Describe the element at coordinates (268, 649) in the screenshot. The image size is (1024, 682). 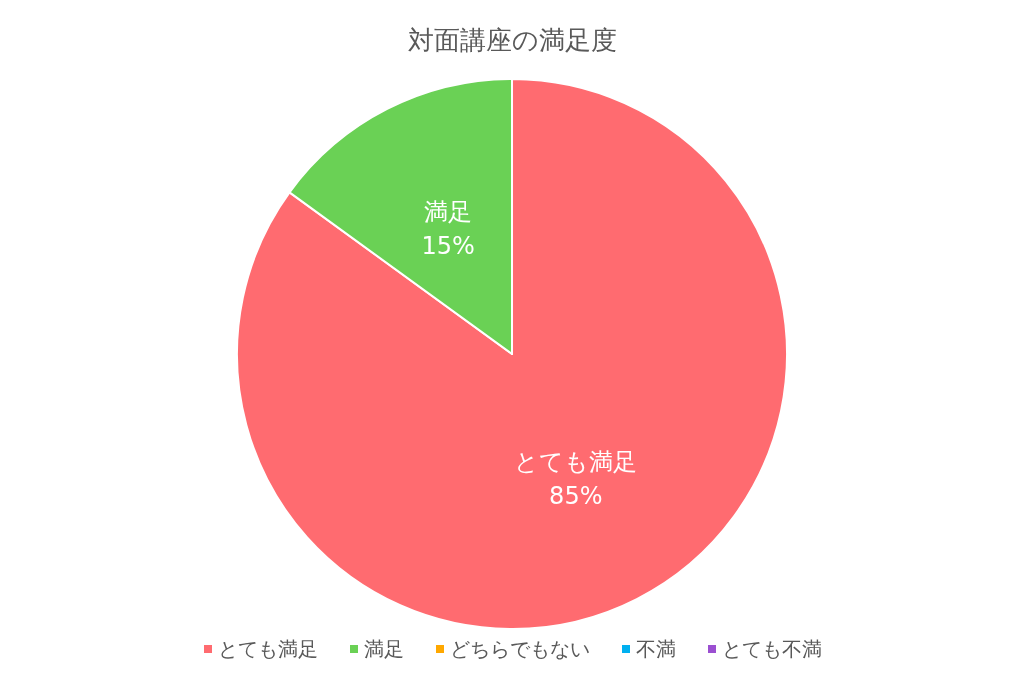
I see `legend-label: とても満足` at that location.